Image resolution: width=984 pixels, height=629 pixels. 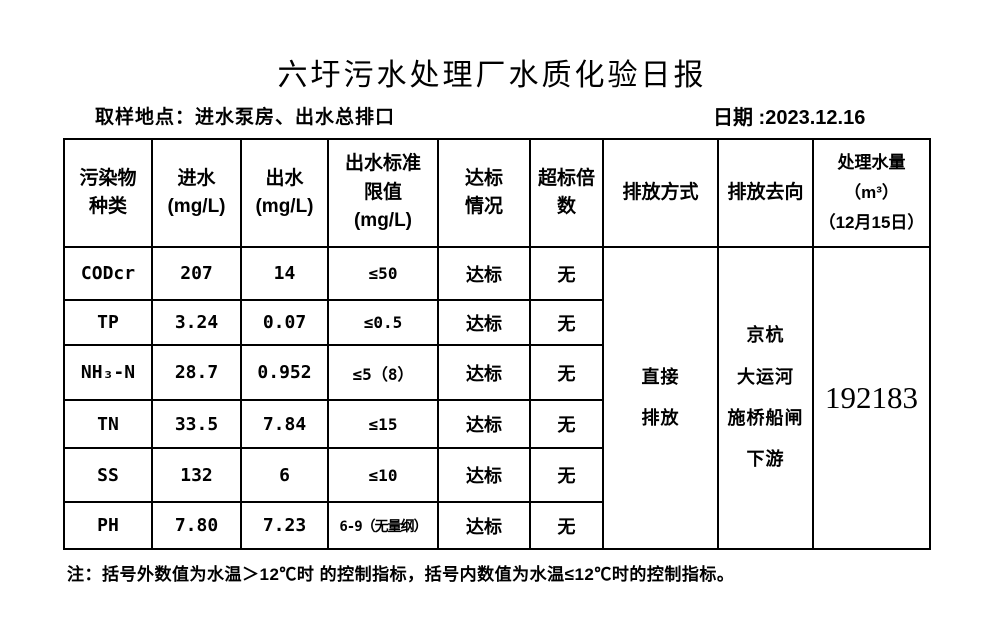 I want to click on cell-influent: 33.5, so click(x=196, y=424).